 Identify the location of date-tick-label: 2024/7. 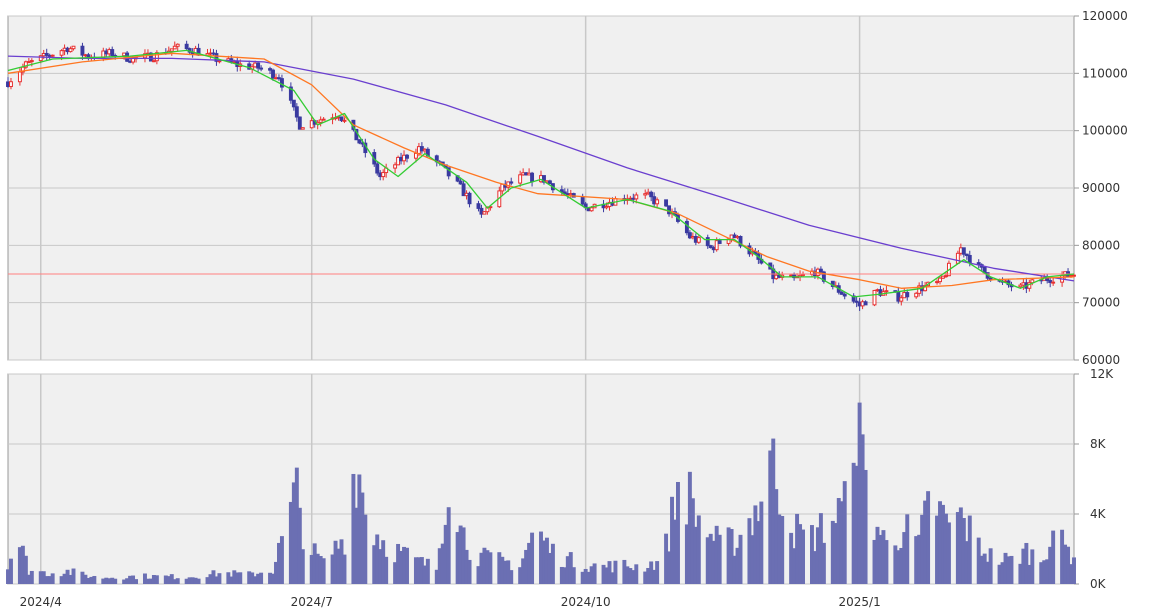
(312, 602).